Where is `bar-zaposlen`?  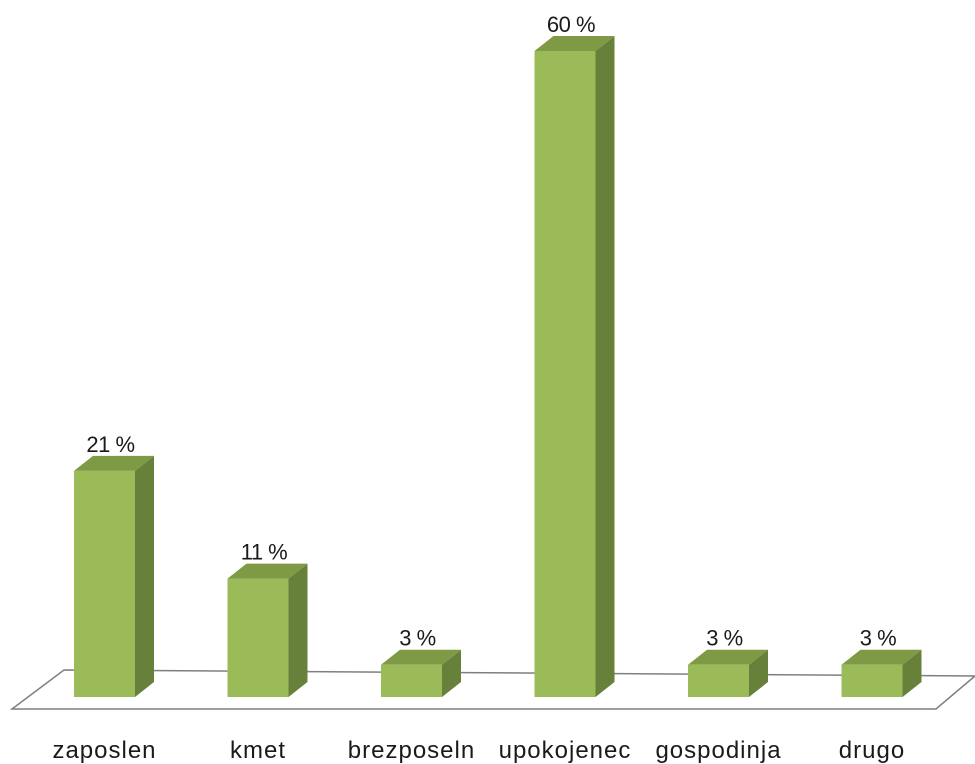
bar-zaposlen is located at coordinates (114, 576).